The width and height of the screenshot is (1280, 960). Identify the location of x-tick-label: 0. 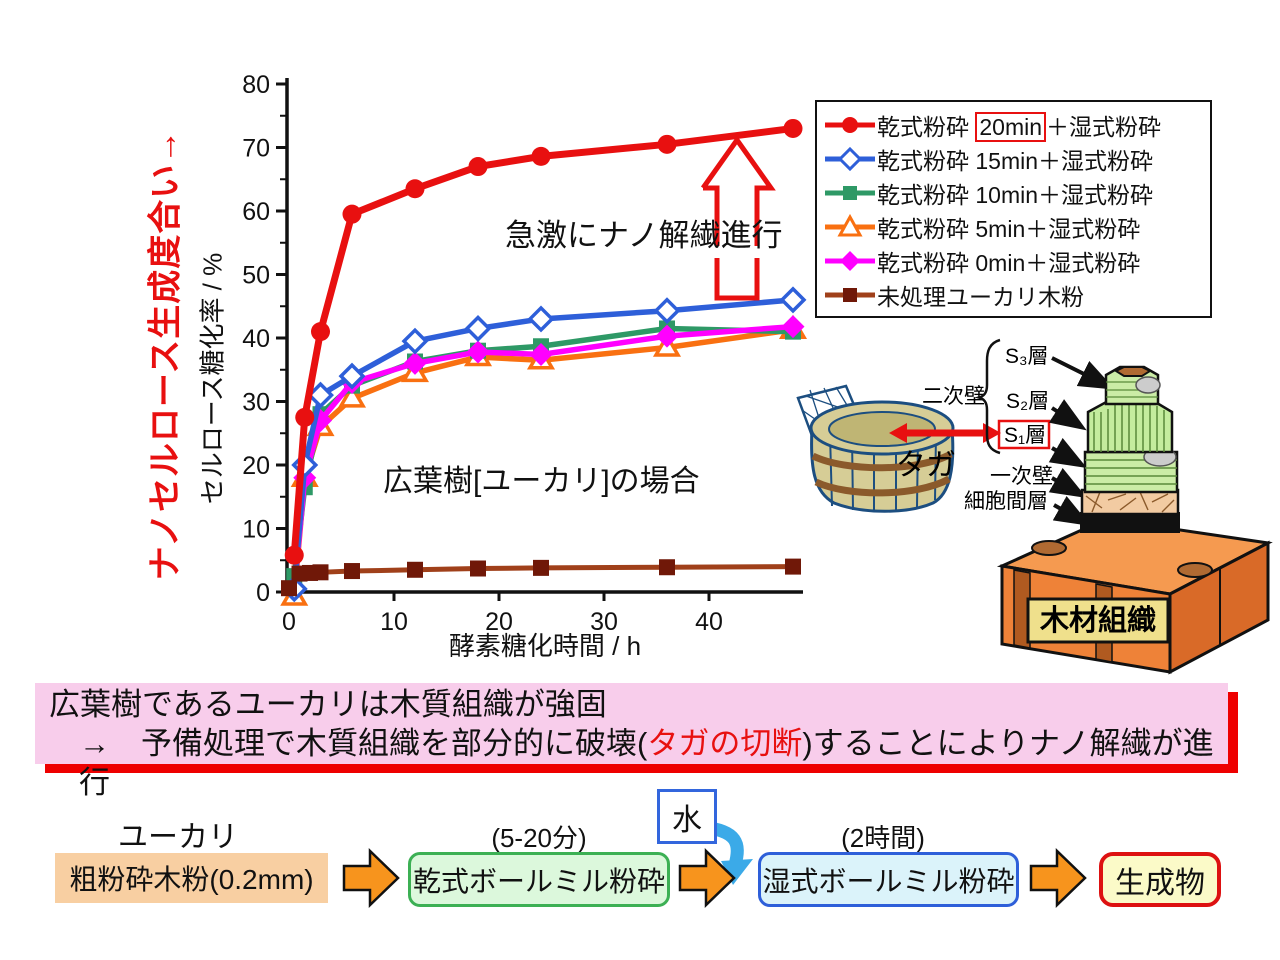
(289, 622).